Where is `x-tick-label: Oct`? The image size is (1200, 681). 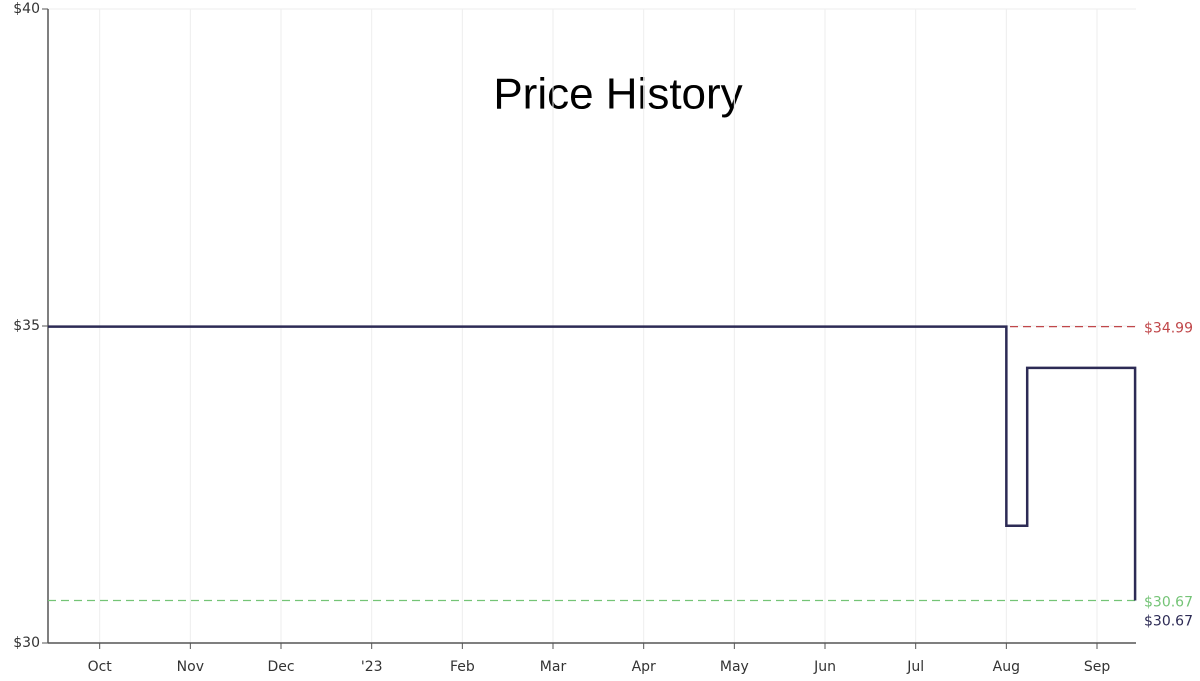
x-tick-label: Oct is located at coordinates (100, 667).